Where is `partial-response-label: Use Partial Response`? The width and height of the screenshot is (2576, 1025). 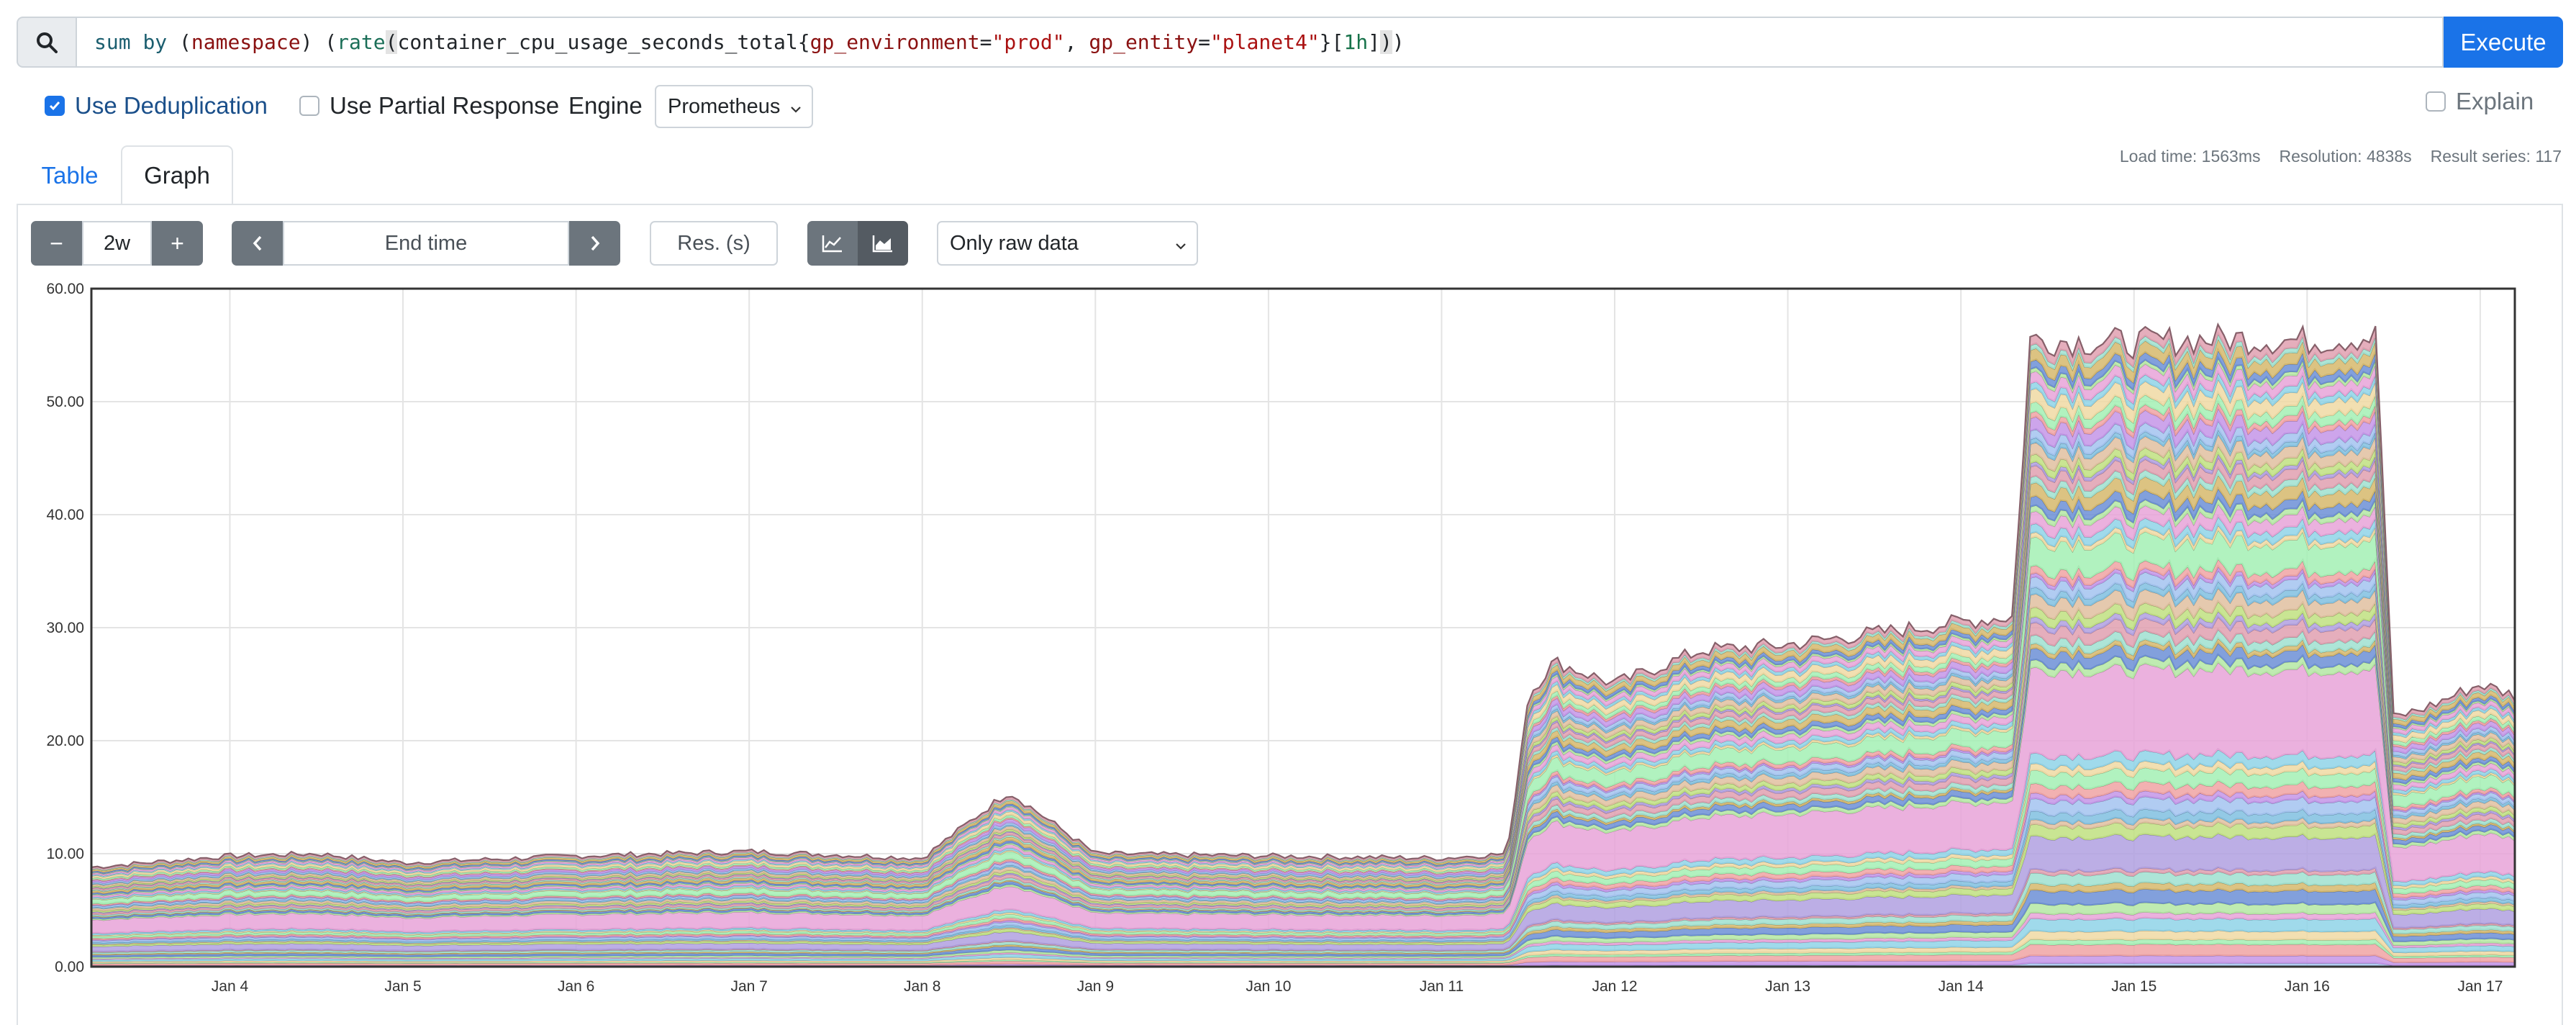
partial-response-label: Use Partial Response is located at coordinates (445, 105).